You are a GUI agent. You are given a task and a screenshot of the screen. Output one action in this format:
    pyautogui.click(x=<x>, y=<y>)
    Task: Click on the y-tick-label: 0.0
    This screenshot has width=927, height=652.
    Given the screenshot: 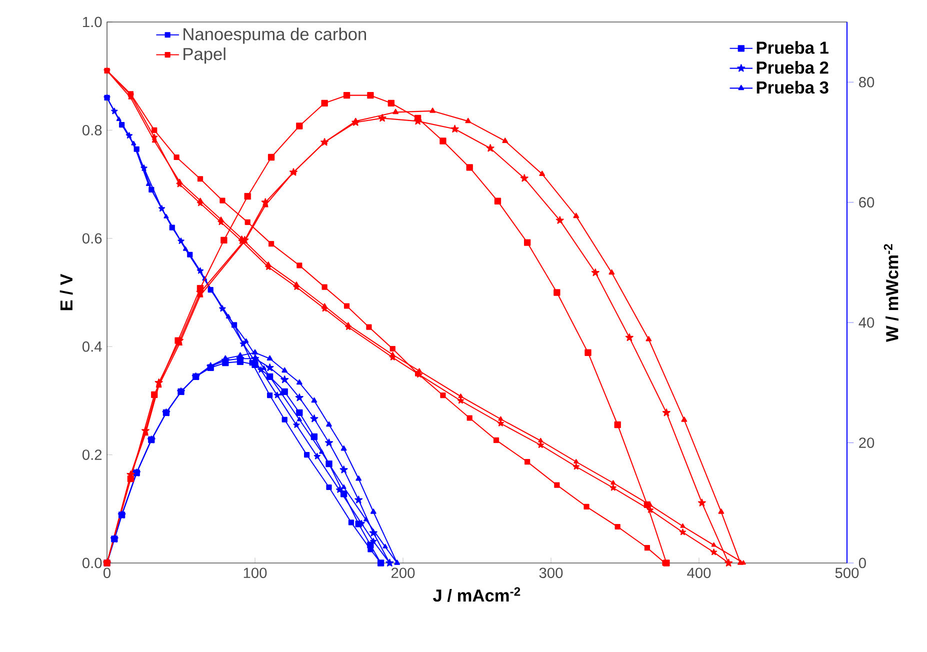 What is the action you would take?
    pyautogui.click(x=92, y=563)
    